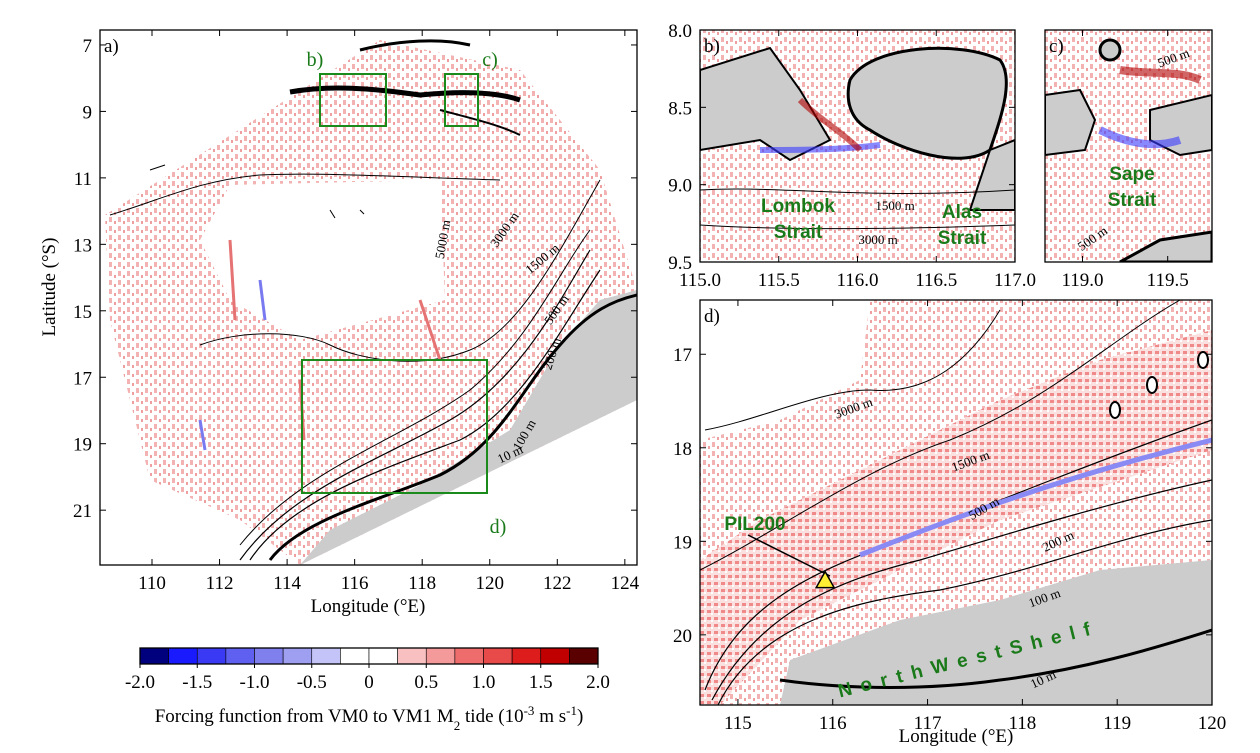 The height and width of the screenshot is (753, 1260). What do you see at coordinates (49, 287) in the screenshot?
I see `y-axis-label: Latitude (°S)` at bounding box center [49, 287].